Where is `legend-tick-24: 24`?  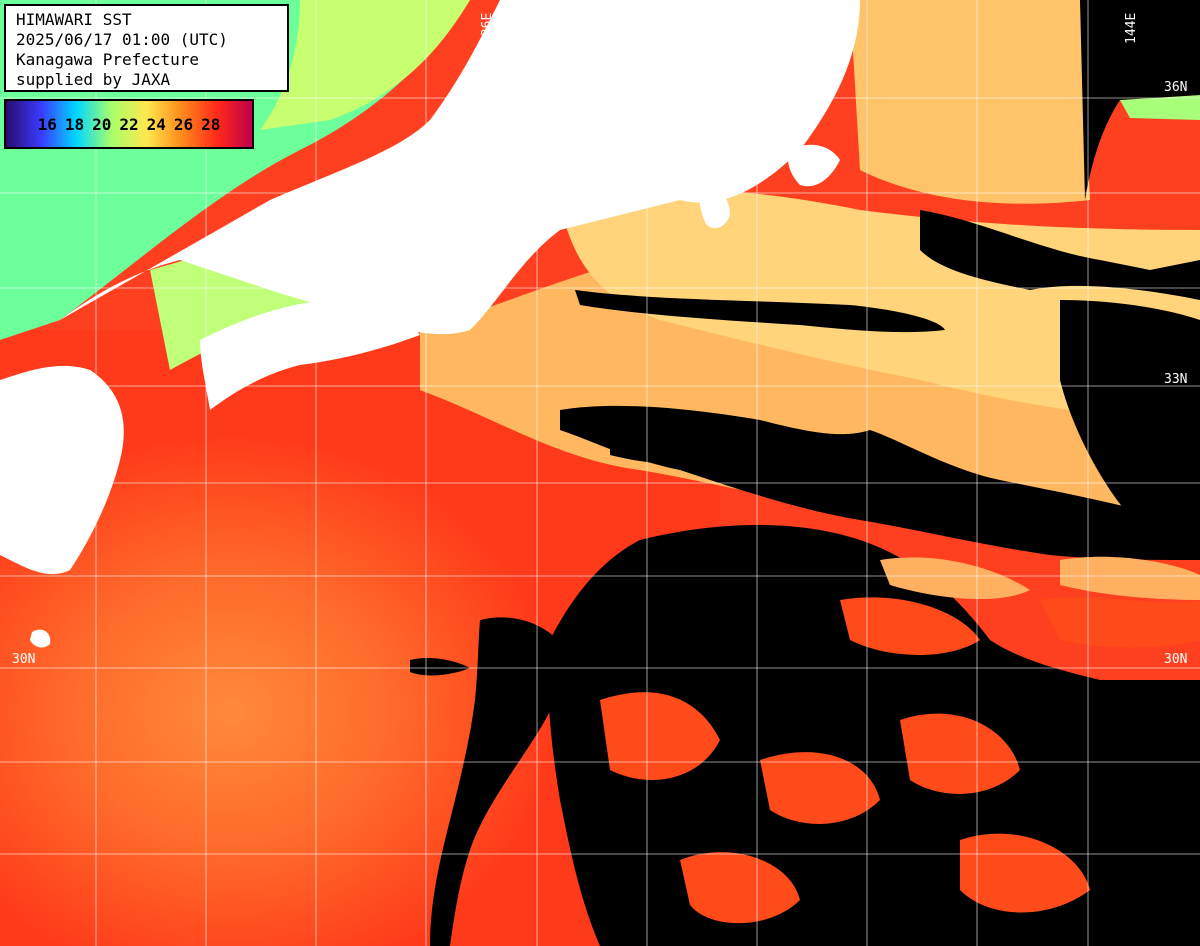
legend-tick-24: 24 is located at coordinates (156, 124).